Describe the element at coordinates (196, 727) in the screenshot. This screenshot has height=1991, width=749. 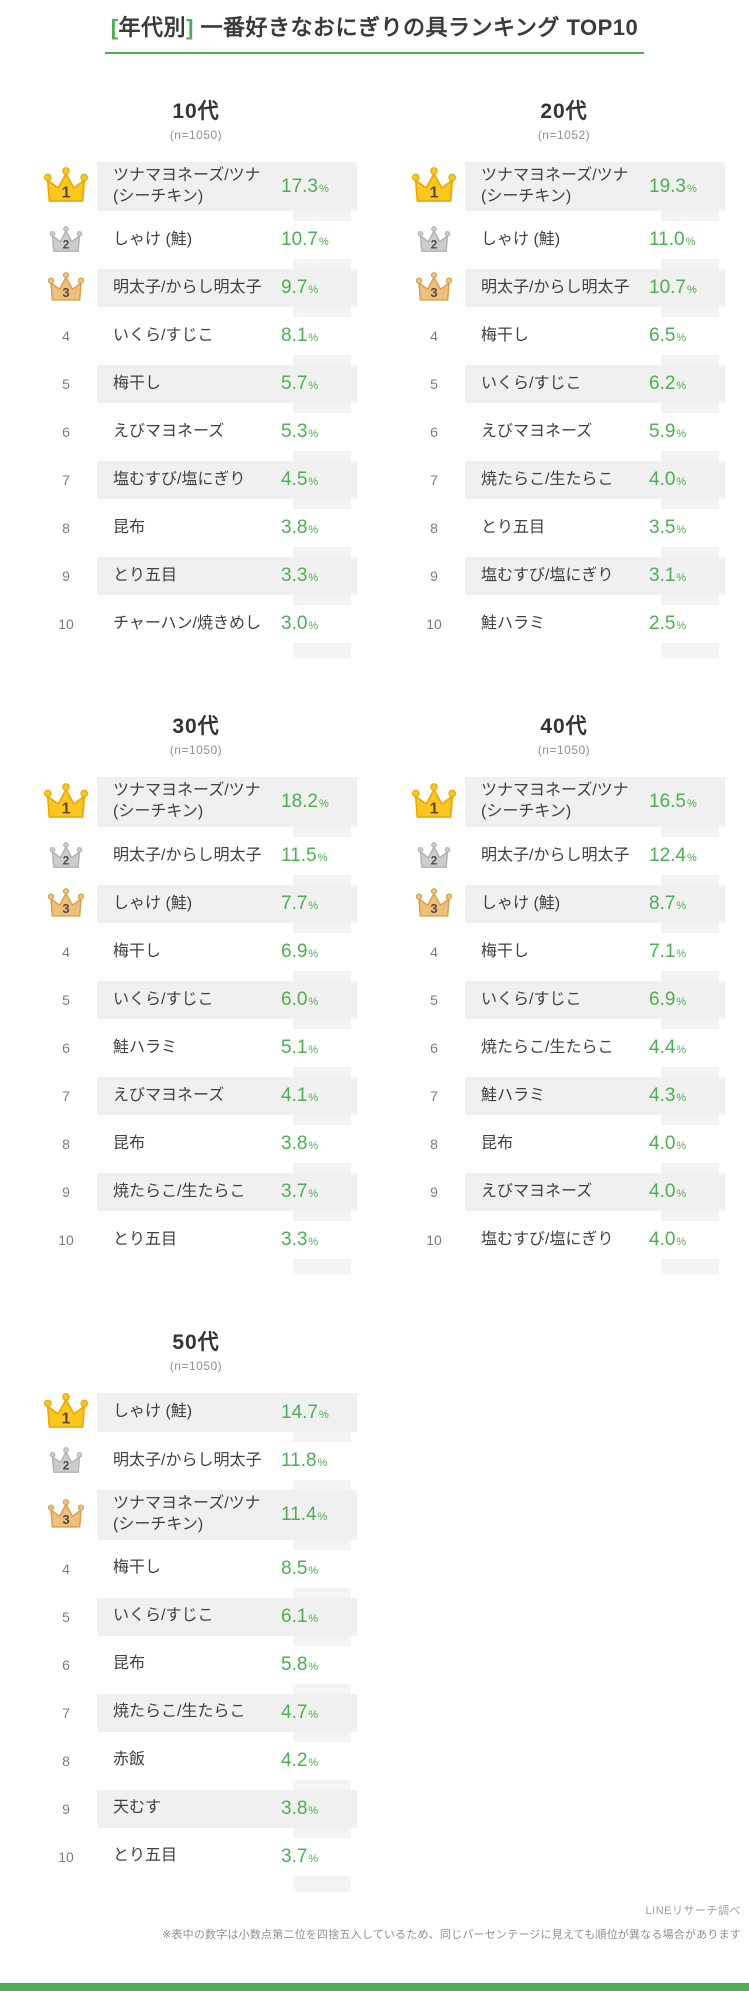
I see `age-label: 30代` at that location.